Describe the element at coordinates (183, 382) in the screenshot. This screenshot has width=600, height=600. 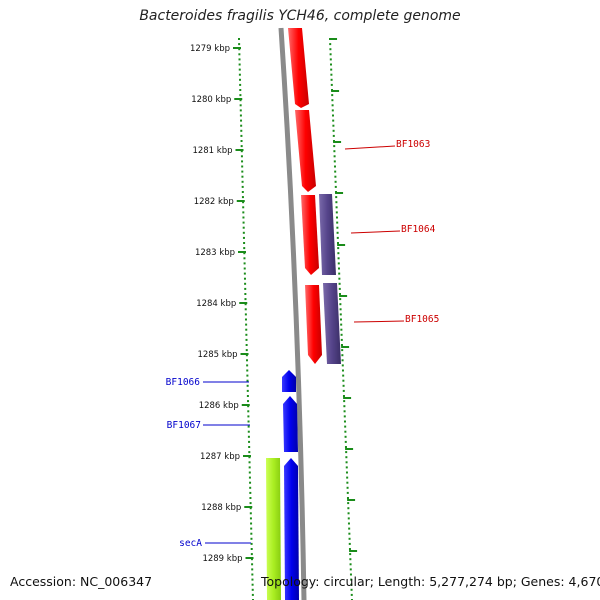
I see `svg-text: BF1066` at that location.